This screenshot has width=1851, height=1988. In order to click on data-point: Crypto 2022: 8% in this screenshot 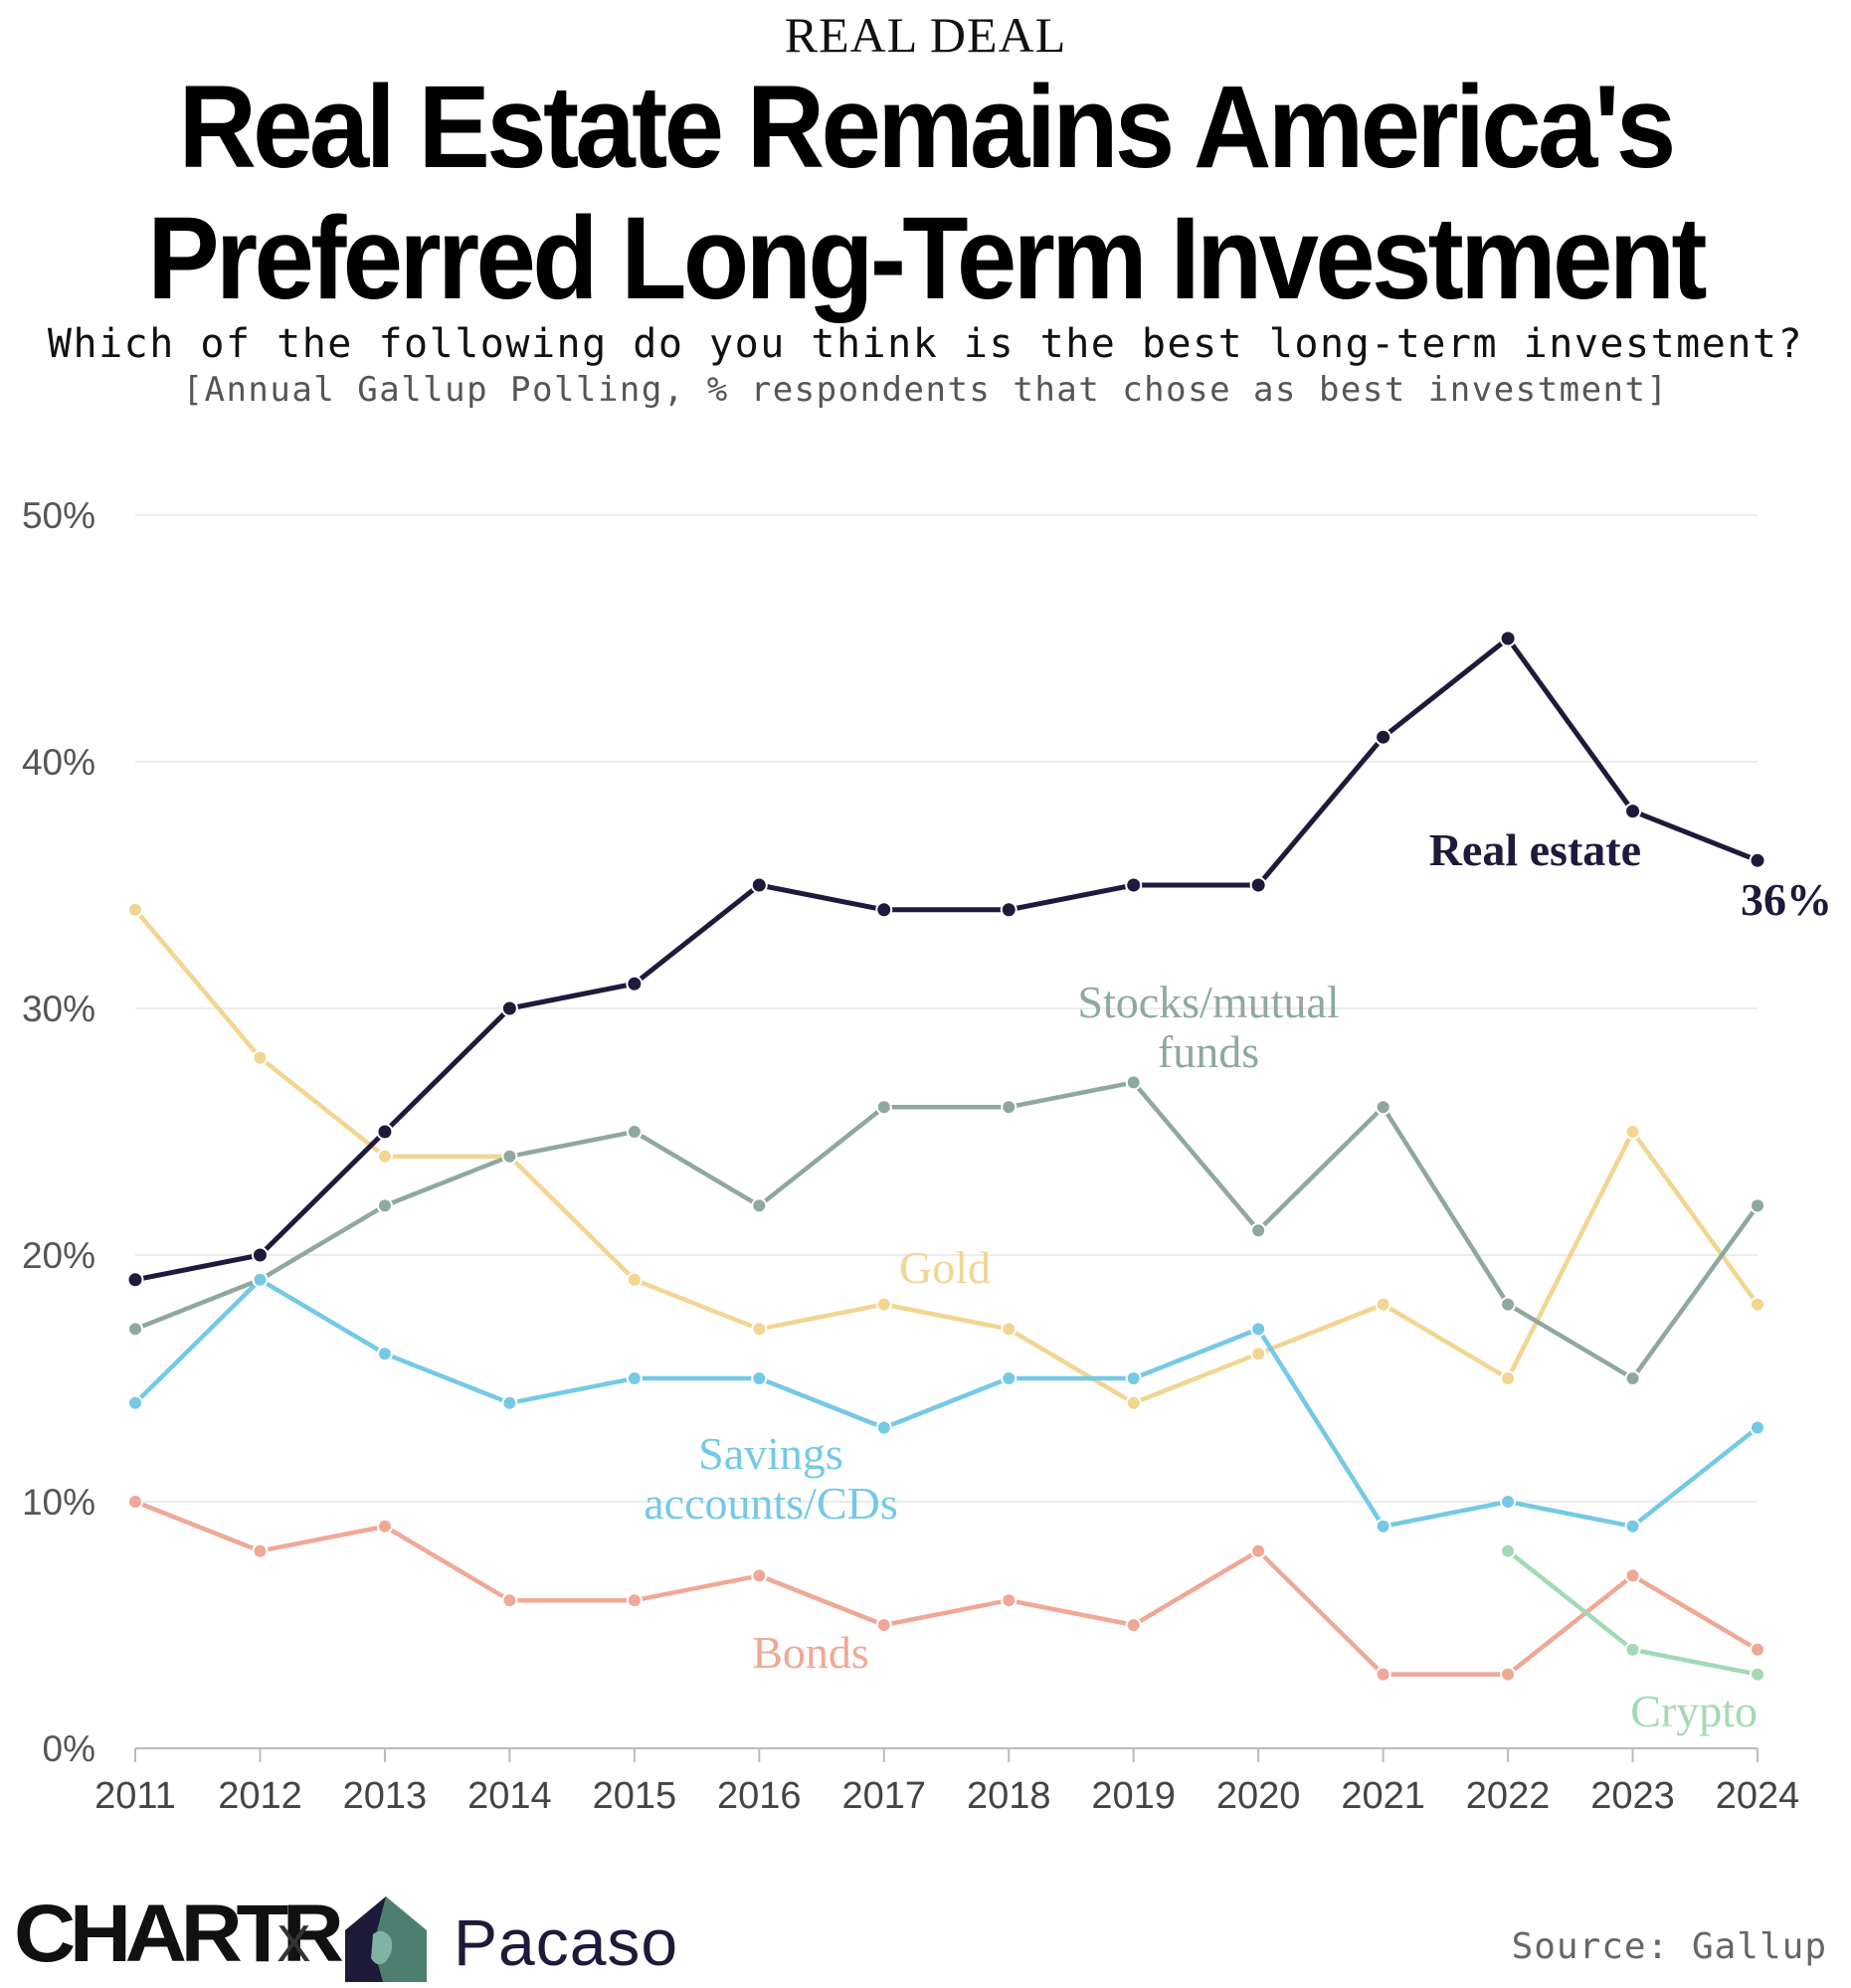, I will do `click(1508, 1550)`.